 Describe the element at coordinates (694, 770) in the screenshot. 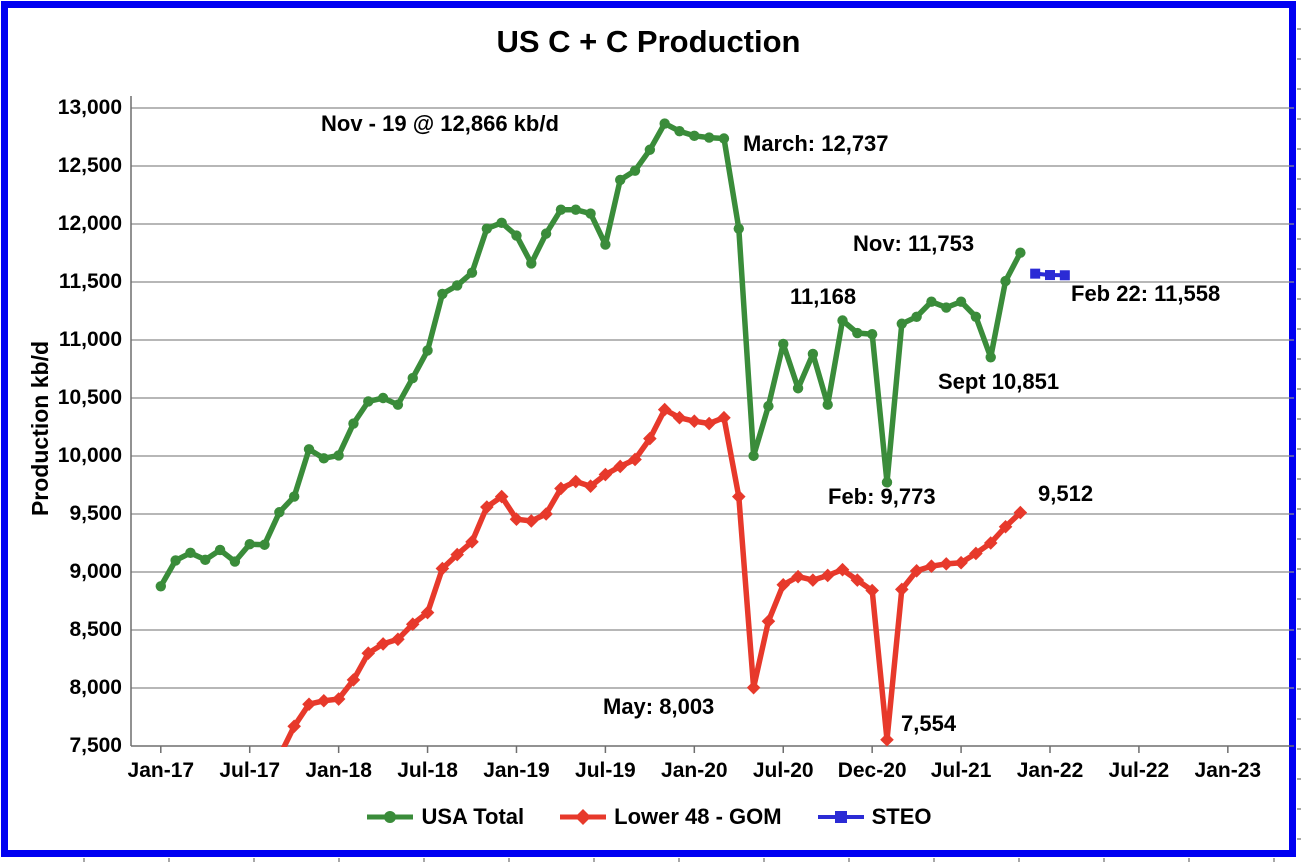

I see `x-tick-label: Jan-20` at that location.